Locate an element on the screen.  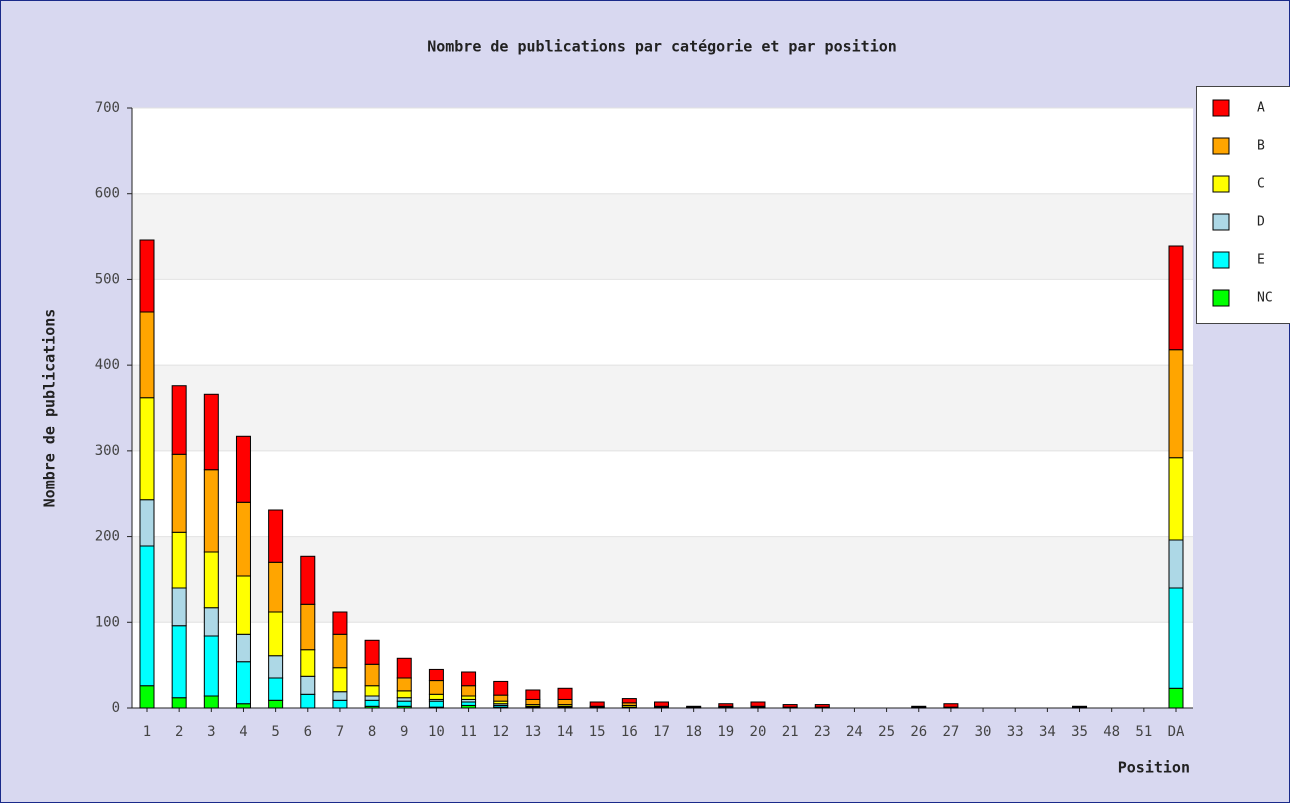
x-tick-label: 19 is located at coordinates (725, 732).